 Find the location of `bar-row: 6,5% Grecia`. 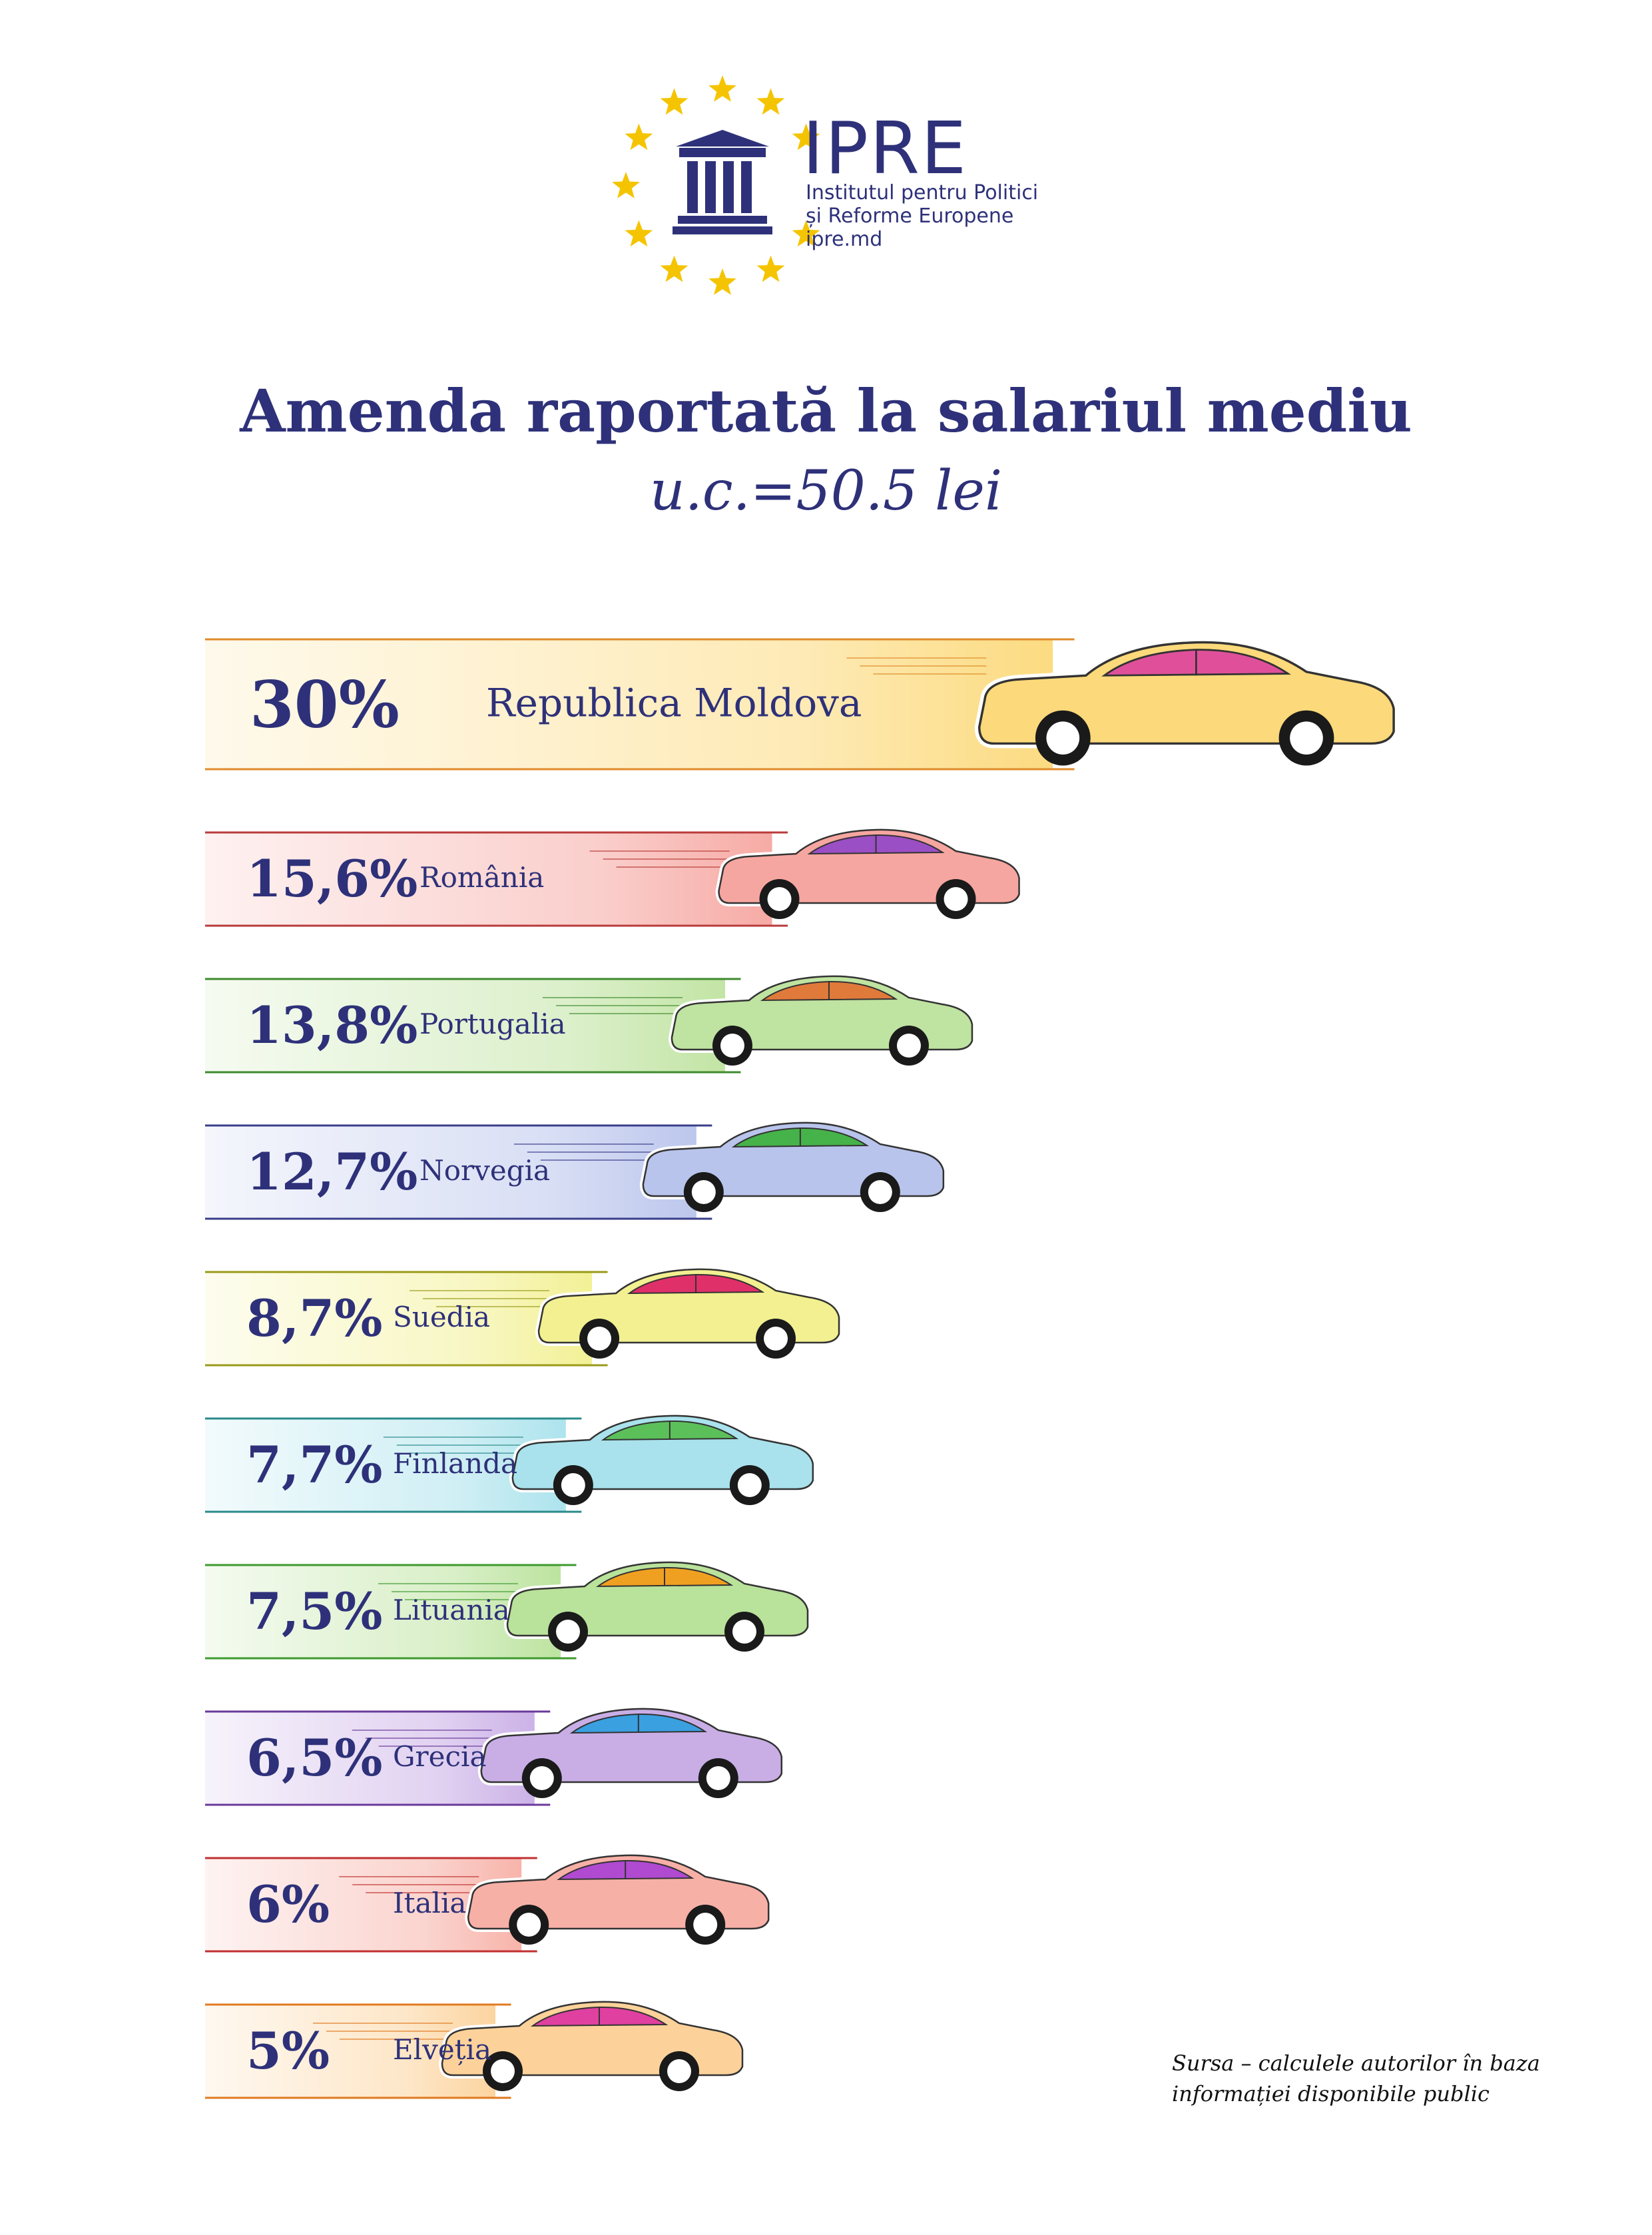

bar-row: 6,5% Grecia is located at coordinates (495, 1755).